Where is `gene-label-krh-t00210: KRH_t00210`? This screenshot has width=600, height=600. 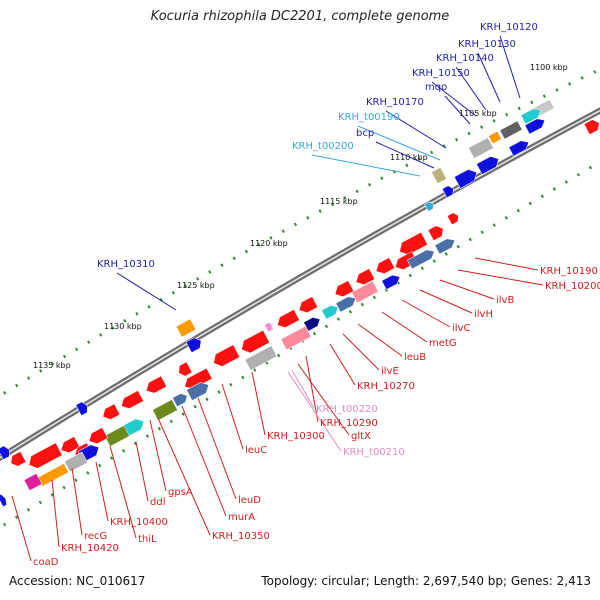 gene-label-krh-t00210: KRH_t00210 is located at coordinates (374, 452).